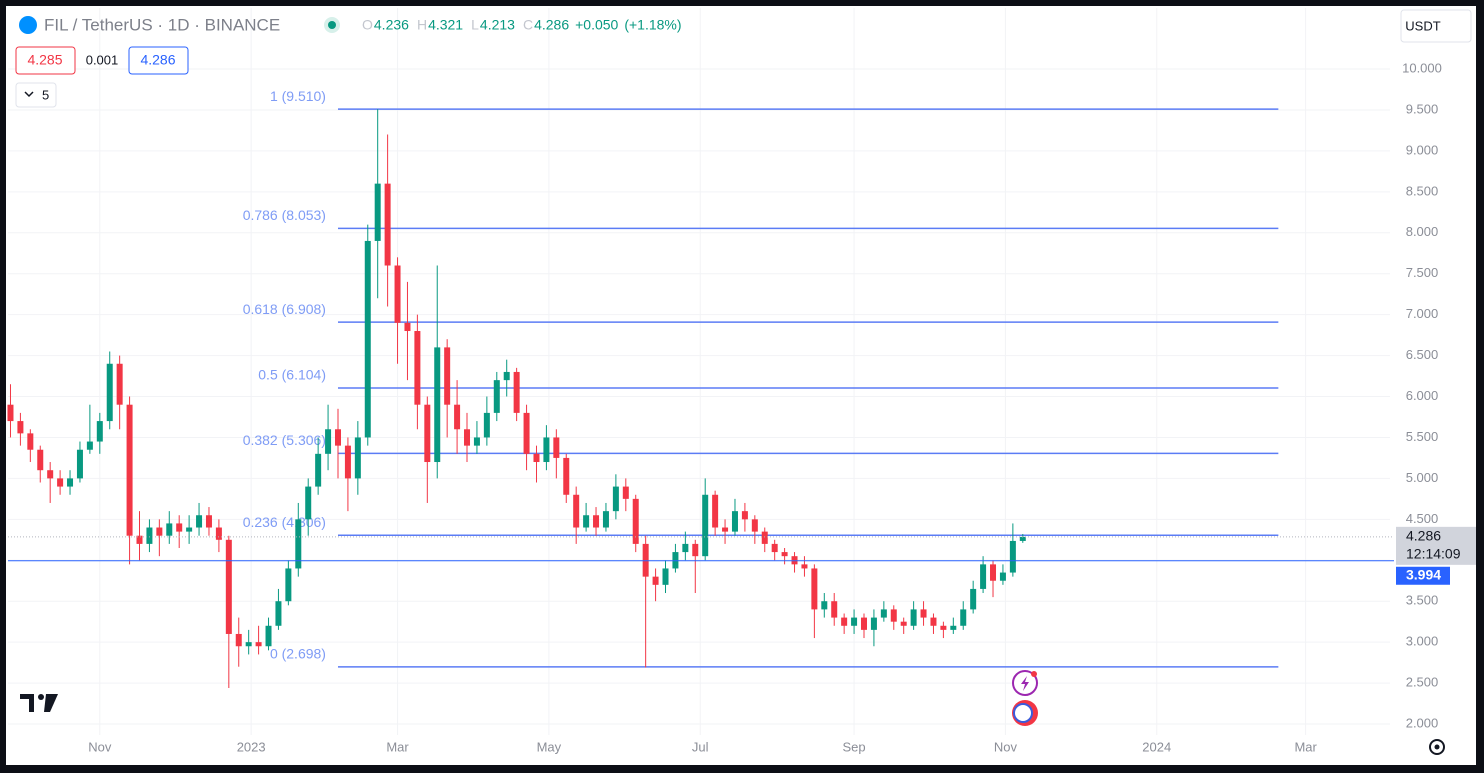 This screenshot has height=773, width=1484. What do you see at coordinates (1422, 600) in the screenshot?
I see `y-tick-label: 3.500` at bounding box center [1422, 600].